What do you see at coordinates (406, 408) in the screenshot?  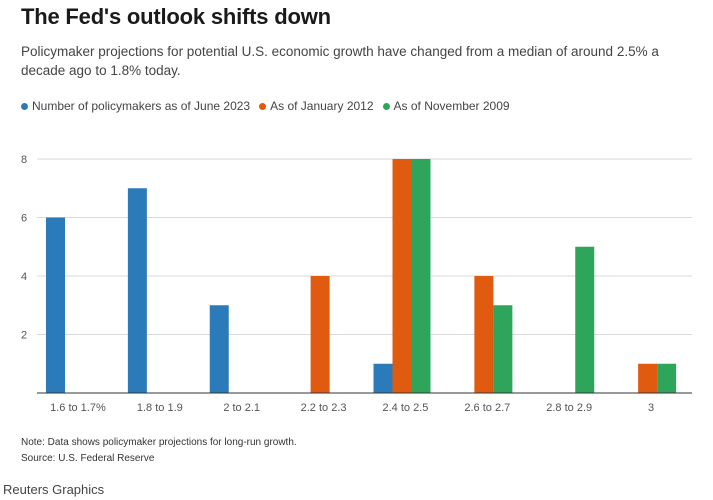 I see `x-tick-label: 2.4 to 2.5` at bounding box center [406, 408].